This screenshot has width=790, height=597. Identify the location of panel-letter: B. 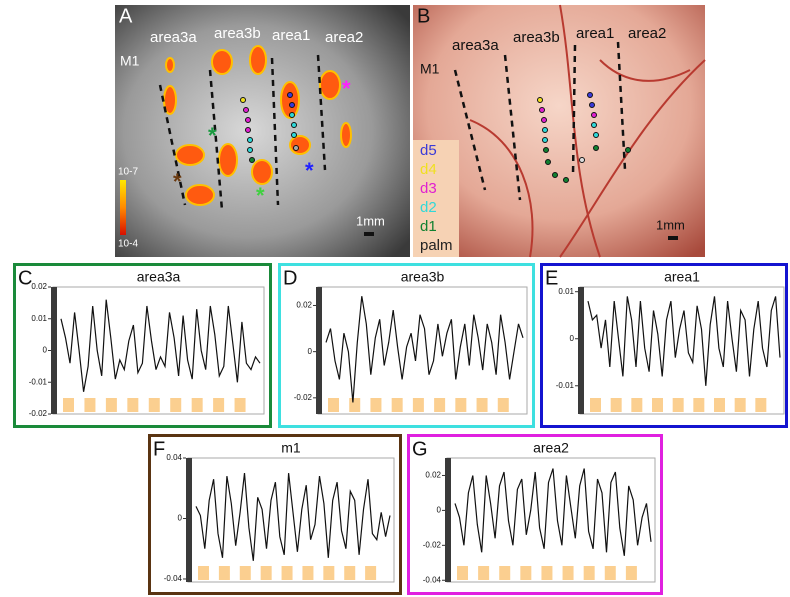
(423, 16).